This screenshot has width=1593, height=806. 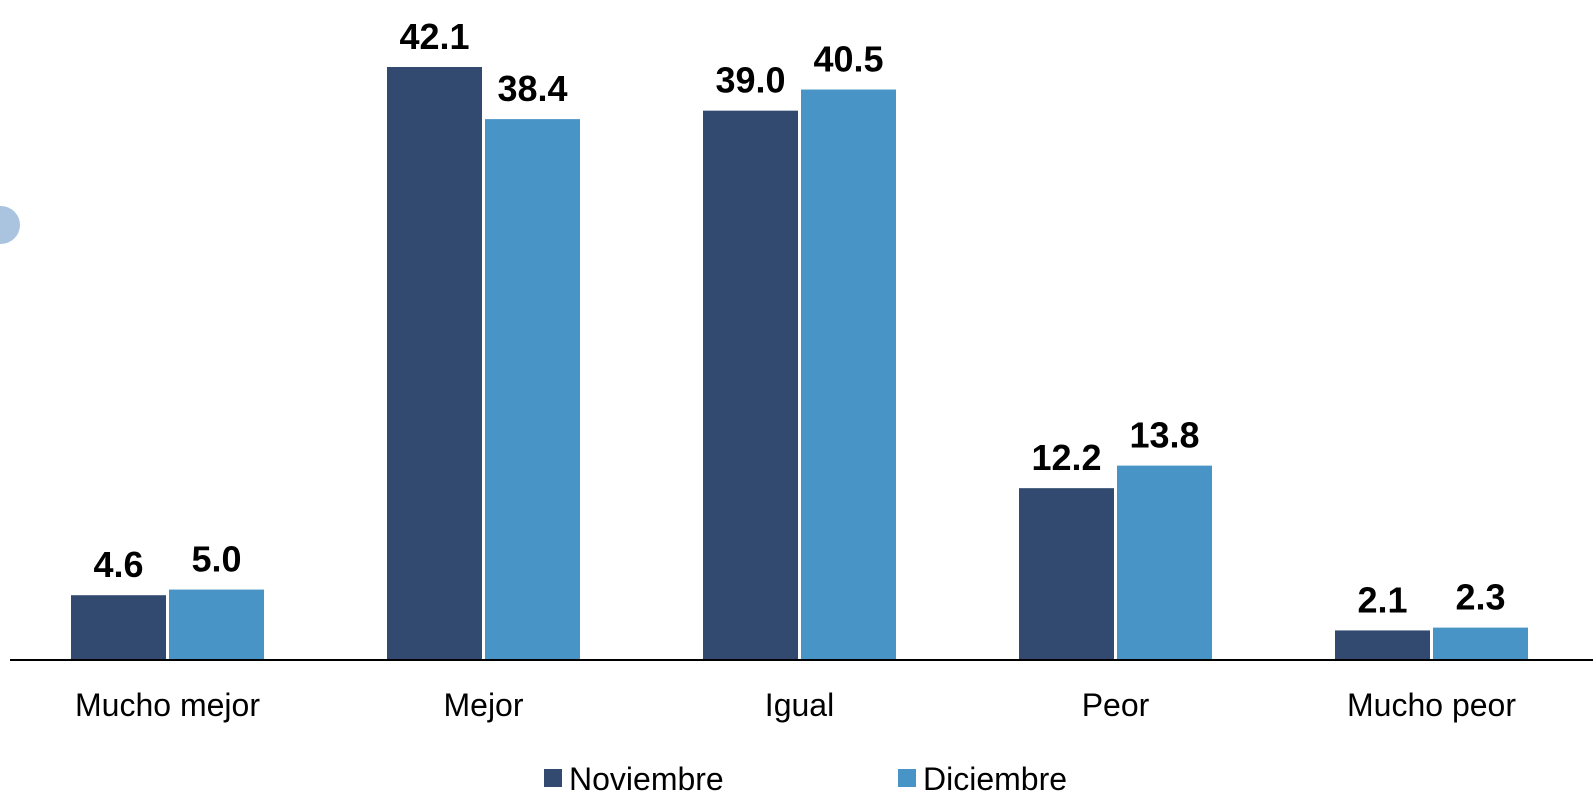 I want to click on category-label-3: Igual, so click(x=799, y=705).